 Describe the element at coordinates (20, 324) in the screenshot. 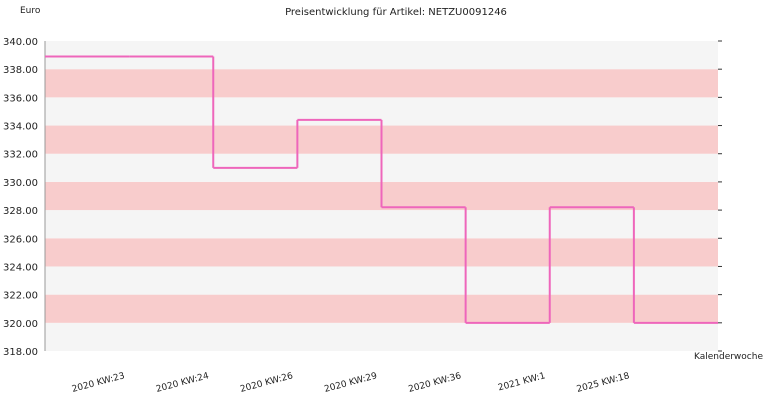

I see `y-tick-label: 320.00` at that location.